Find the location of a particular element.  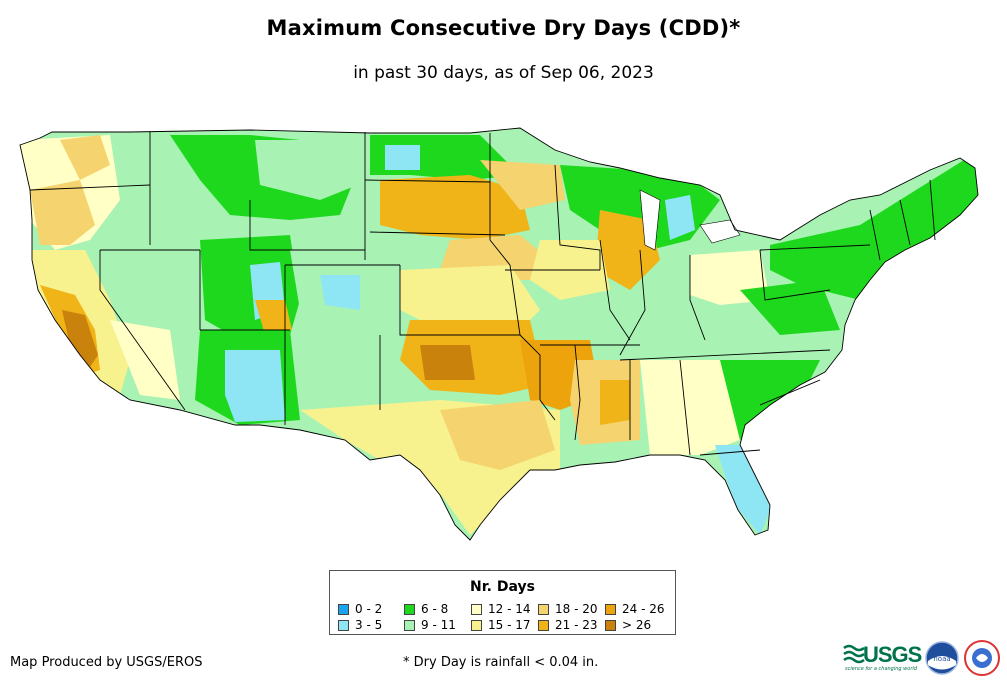

legend-item-18-20: 18 - 20 is located at coordinates (568, 609).